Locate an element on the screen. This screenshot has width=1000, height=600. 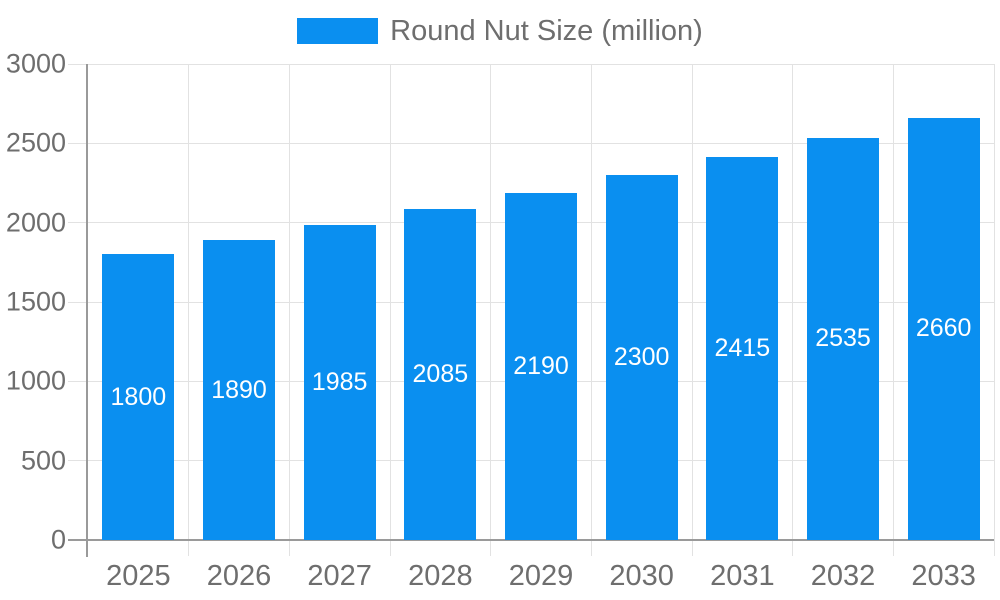
x-axis-tick-label: 2029 is located at coordinates (541, 576).